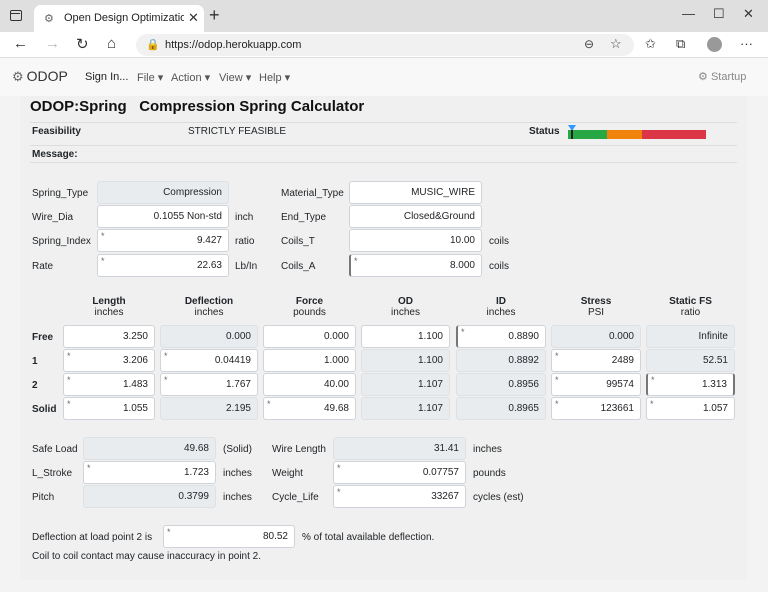 This screenshot has width=768, height=592. I want to click on menu-view-label: View, so click(231, 78).